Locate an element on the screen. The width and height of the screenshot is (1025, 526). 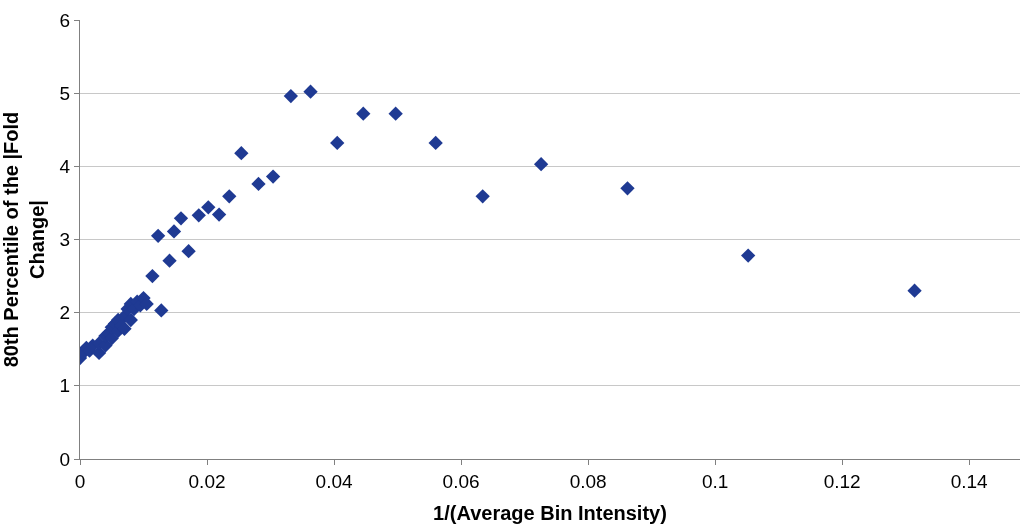
x-tick-label: 0 is located at coordinates (80, 481).